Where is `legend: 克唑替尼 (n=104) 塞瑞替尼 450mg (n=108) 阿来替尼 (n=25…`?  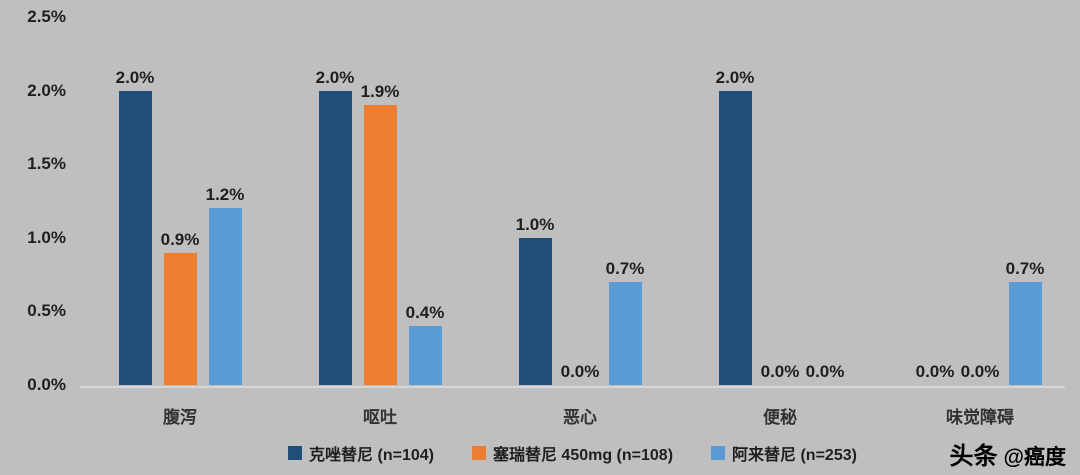 legend: 克唑替尼 (n=104) 塞瑞替尼 450mg (n=108) 阿来替尼 (n=25… is located at coordinates (572, 453).